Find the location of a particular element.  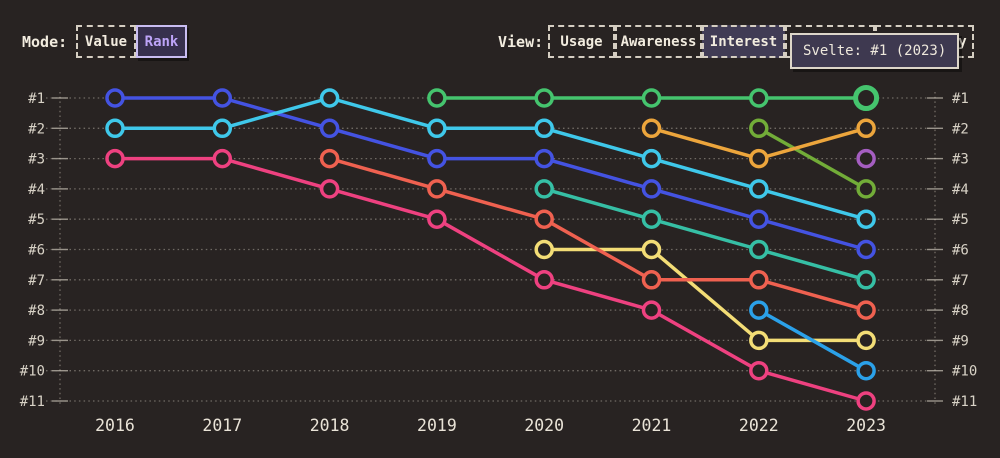

year-label-2021: 2021 is located at coordinates (652, 425).